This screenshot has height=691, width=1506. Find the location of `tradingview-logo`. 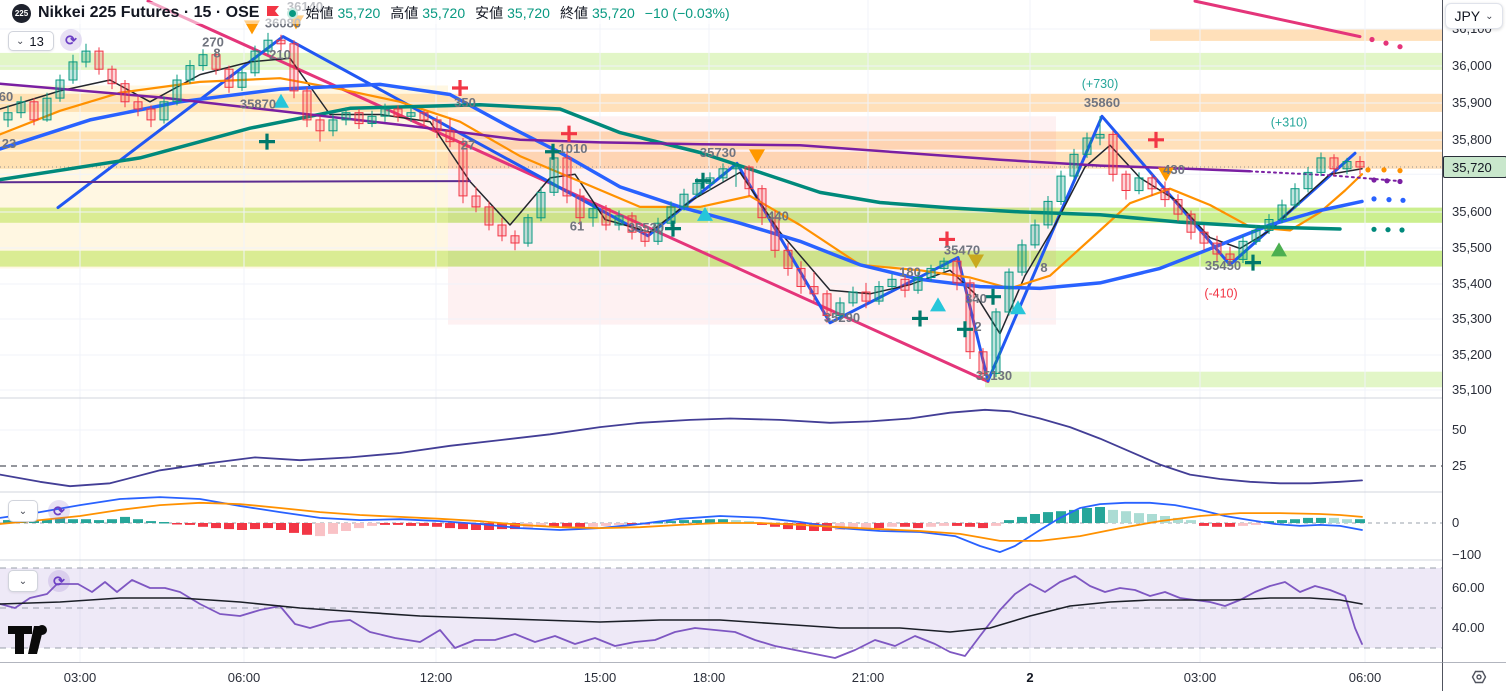

tradingview-logo is located at coordinates (29, 639).